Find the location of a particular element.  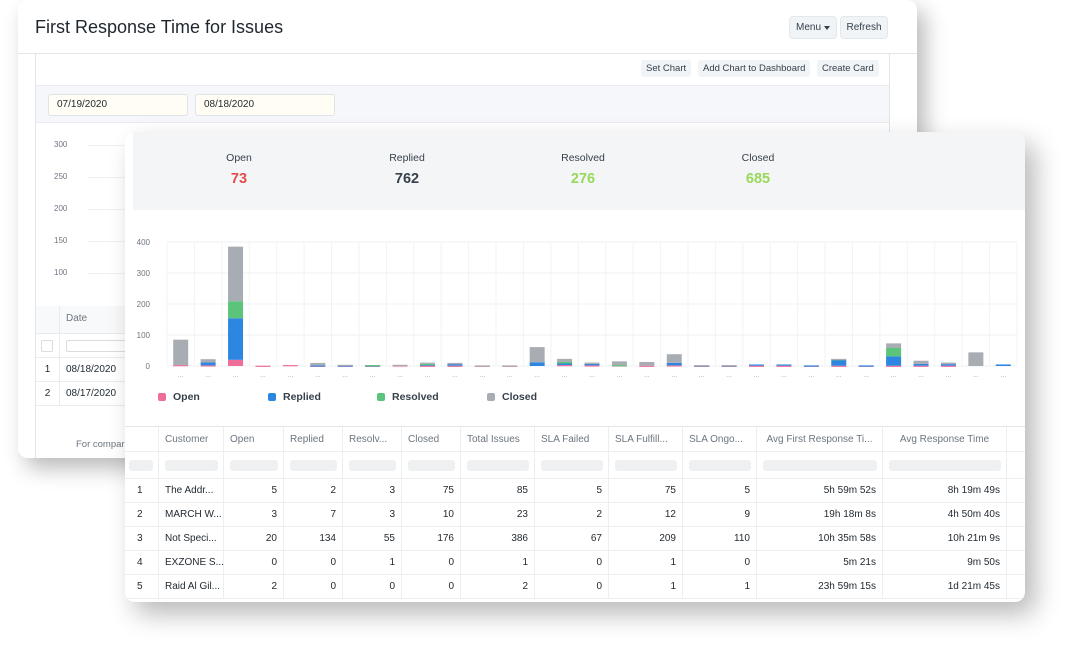

column-header: Customer is located at coordinates (191, 439).